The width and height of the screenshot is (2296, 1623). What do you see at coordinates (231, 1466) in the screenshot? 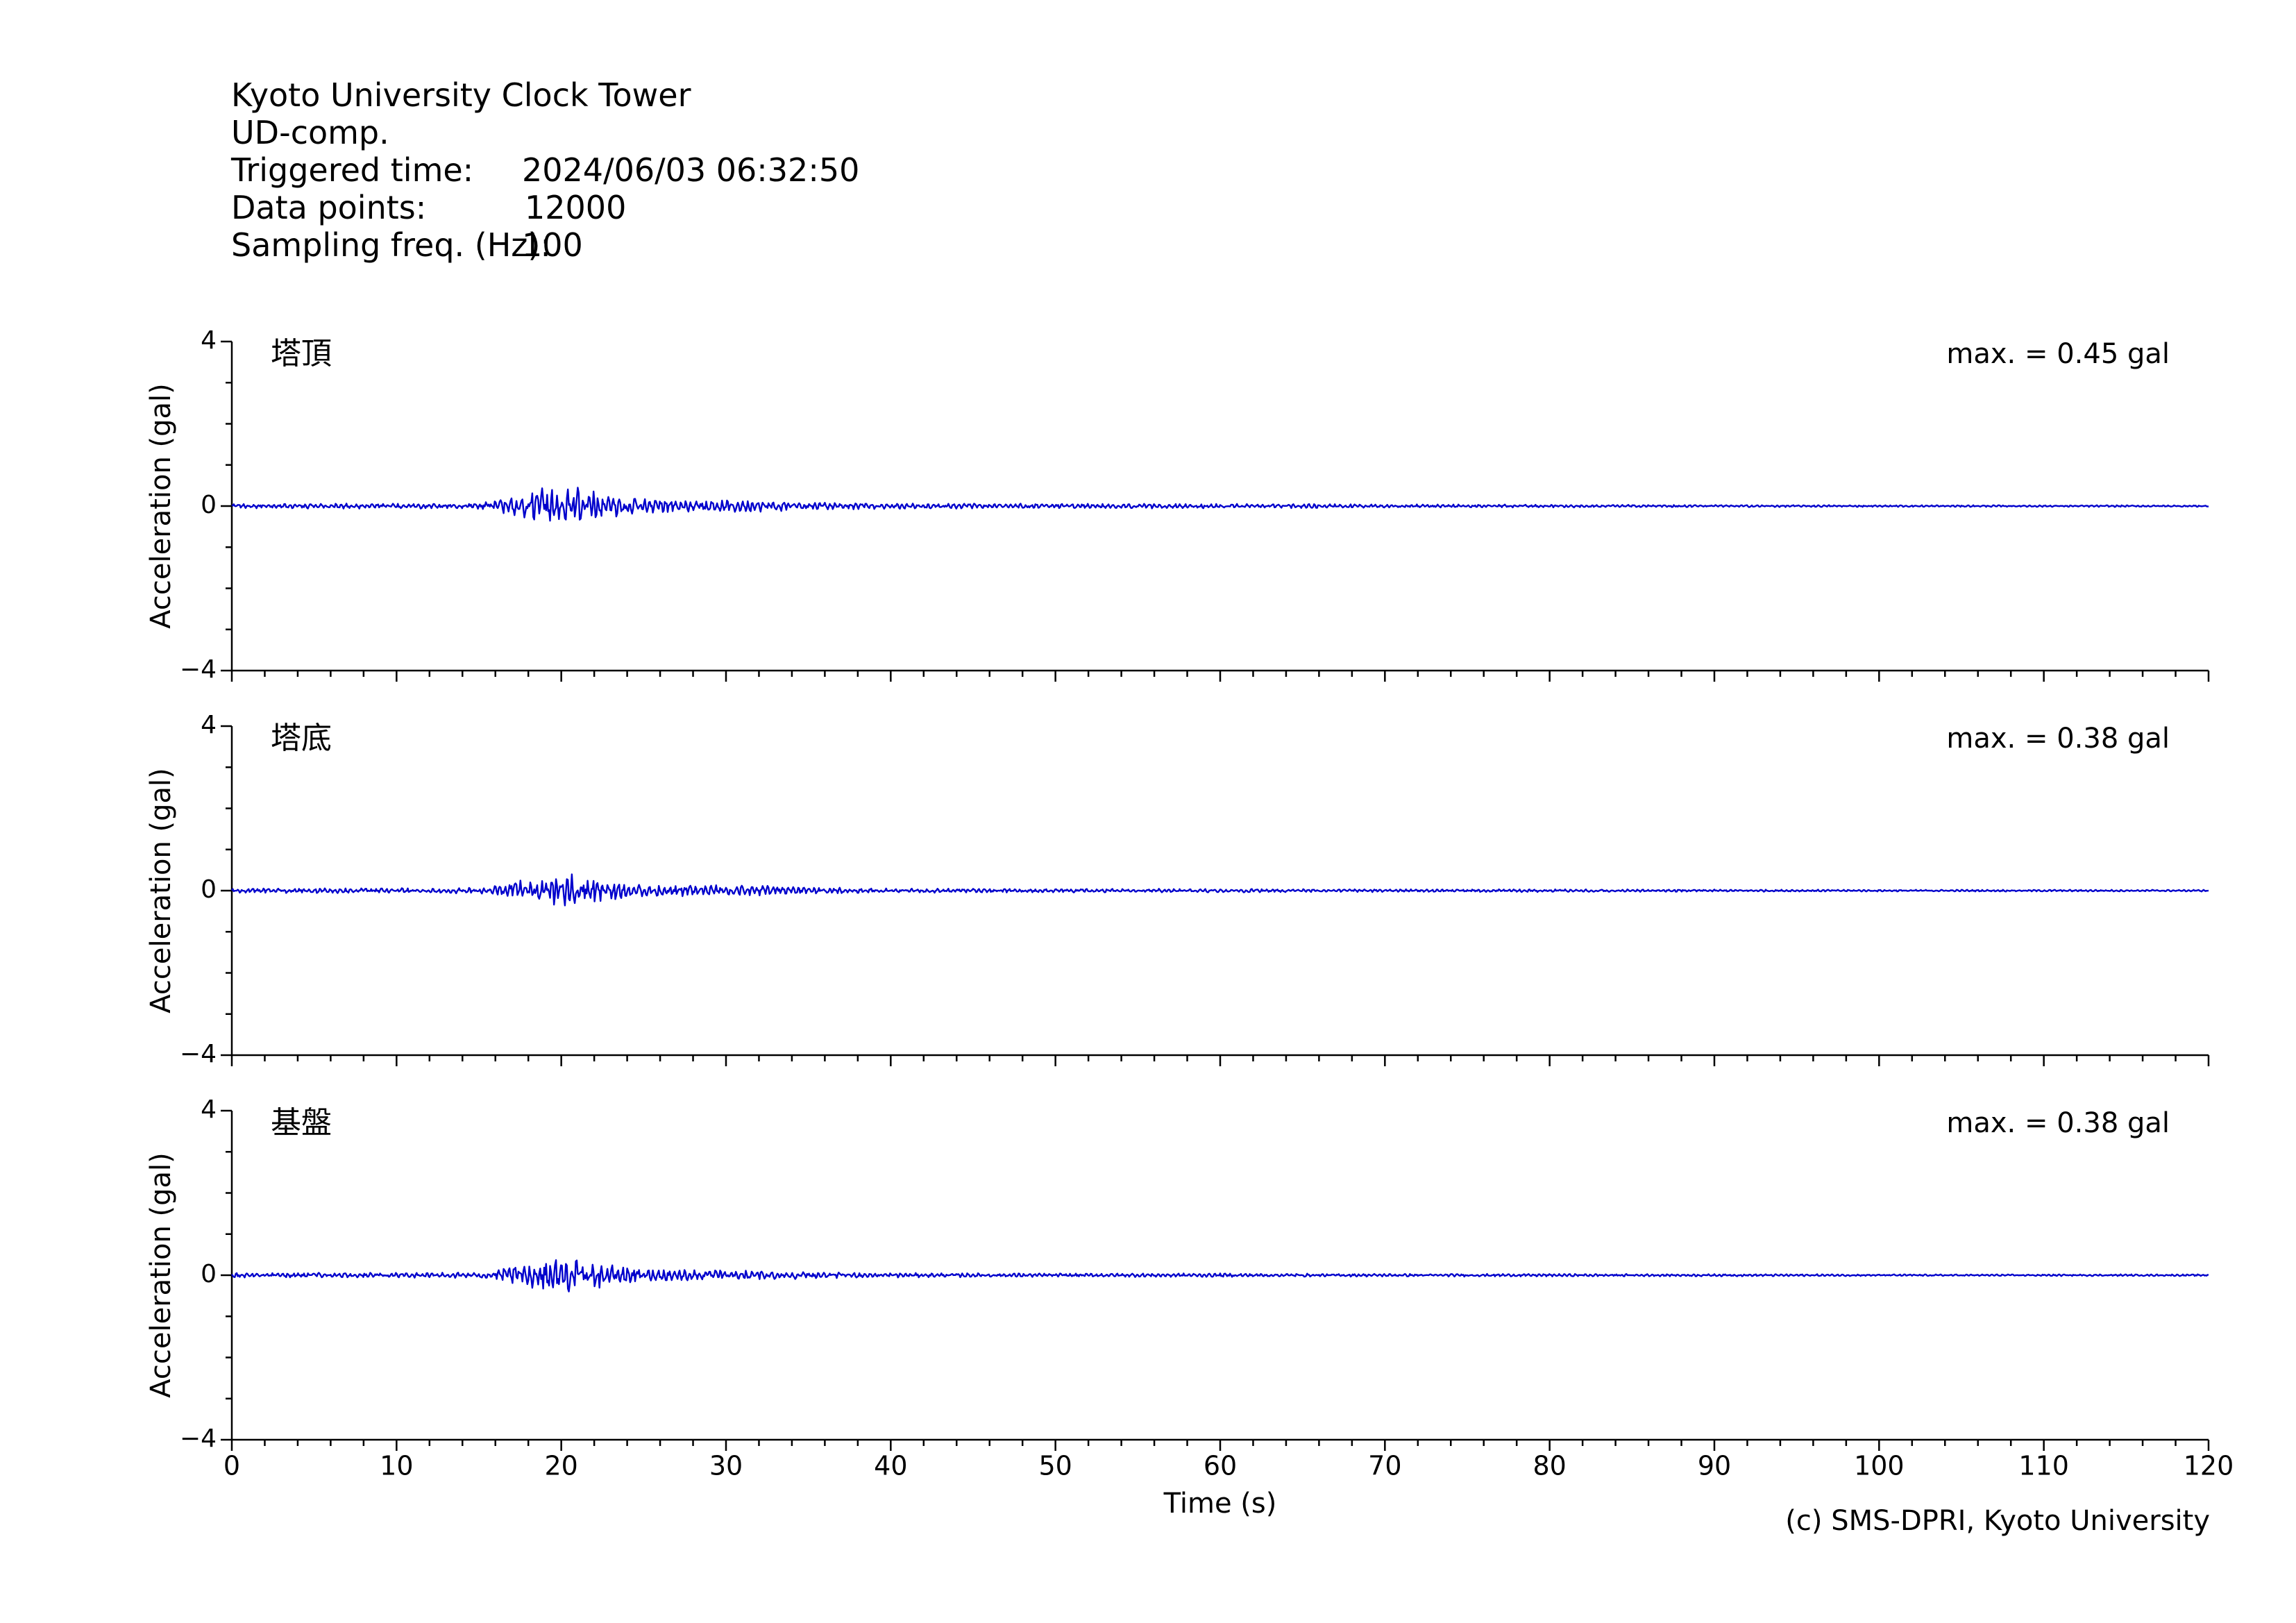
I see `x-tick-label: 0` at bounding box center [231, 1466].